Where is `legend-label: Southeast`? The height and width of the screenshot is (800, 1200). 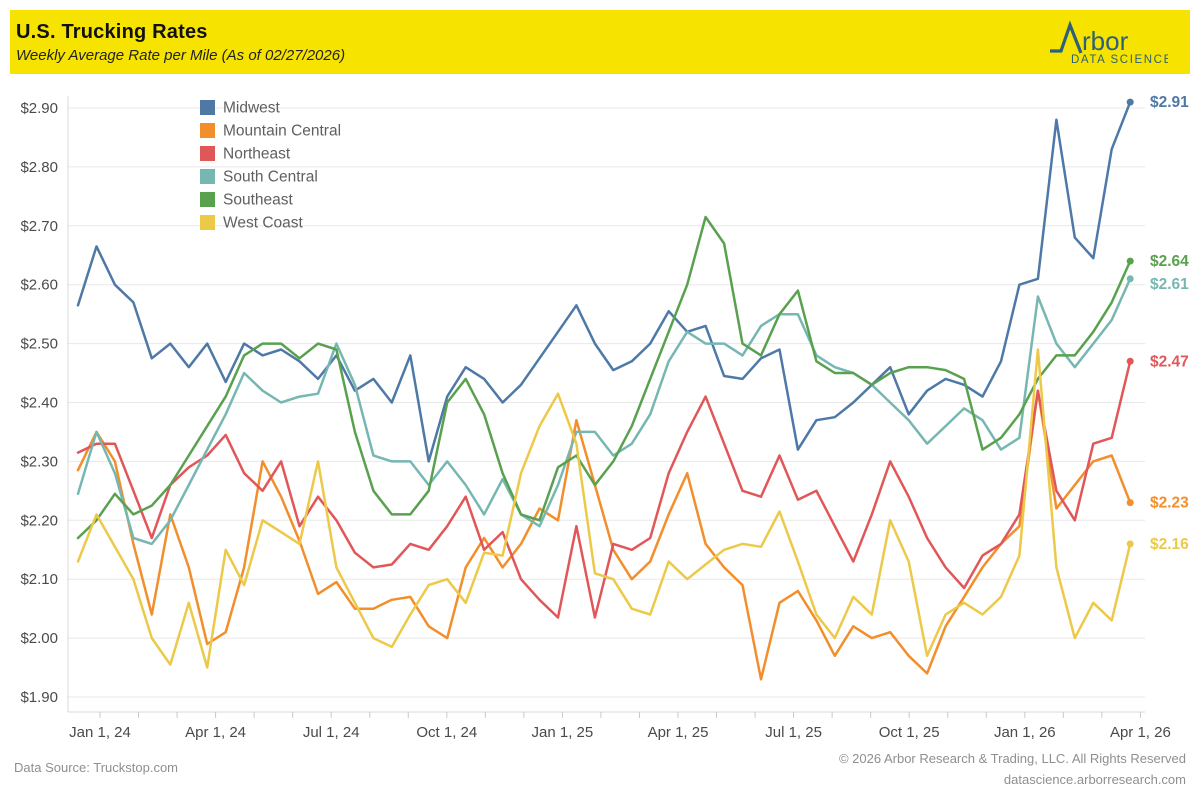 legend-label: Southeast is located at coordinates (258, 200).